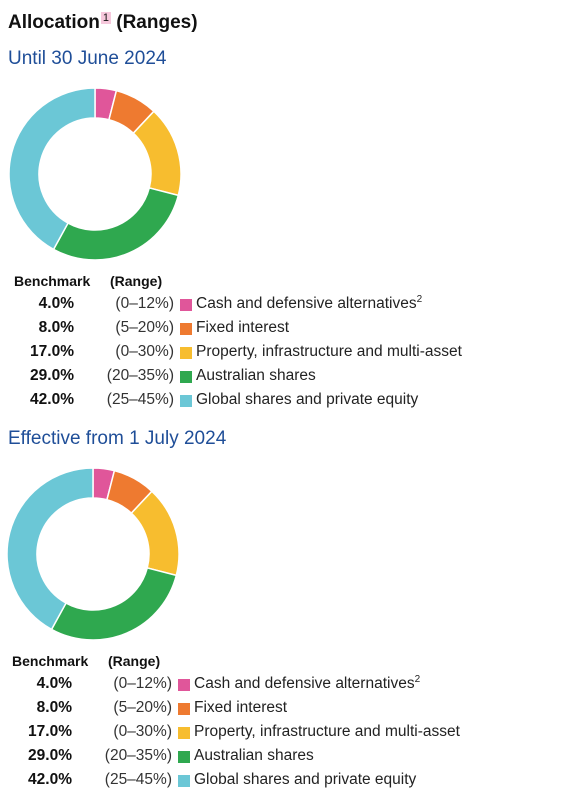 Image resolution: width=581 pixels, height=795 pixels. I want to click on title-text: Allocation, so click(54, 22).